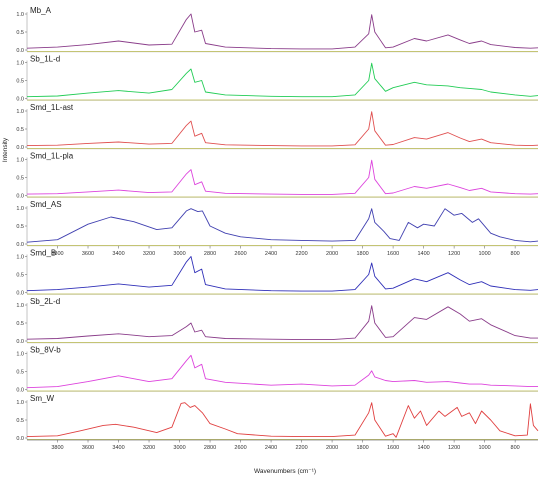  I want to click on series-line-Mb_A, so click(282, 31).